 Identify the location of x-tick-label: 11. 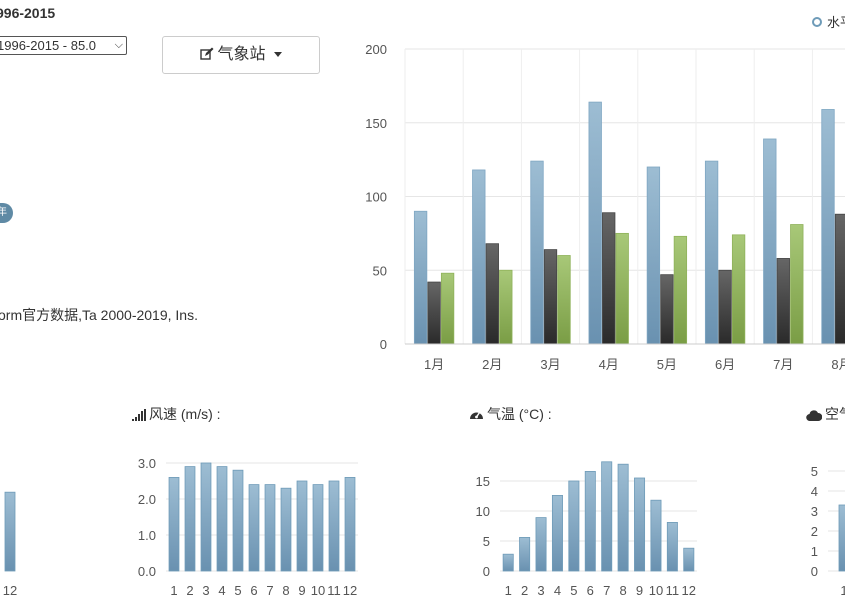
(673, 590).